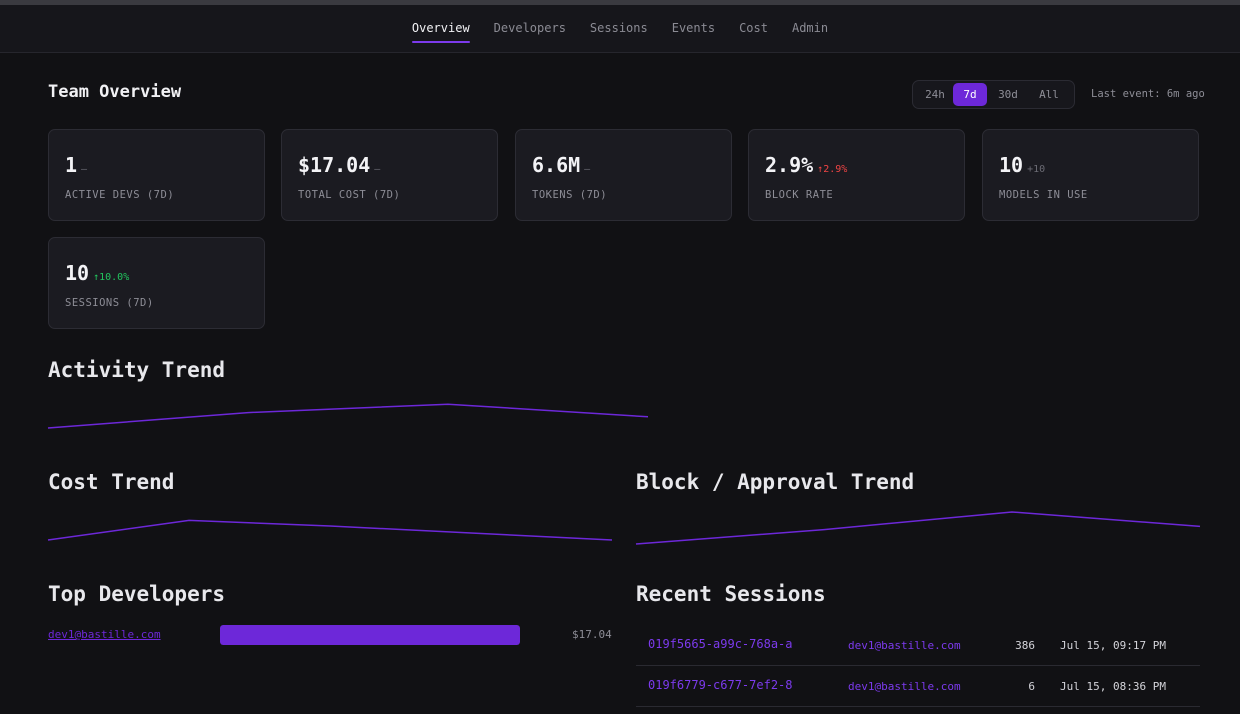 The image size is (1240, 714). What do you see at coordinates (529, 28) in the screenshot?
I see `tab-developers: Developers` at bounding box center [529, 28].